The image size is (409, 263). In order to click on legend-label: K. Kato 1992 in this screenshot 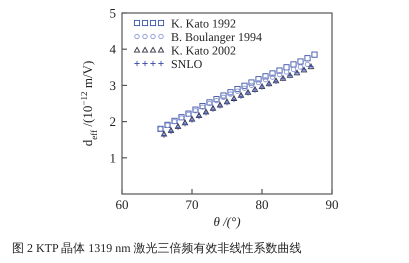, I will do `click(203, 23)`.